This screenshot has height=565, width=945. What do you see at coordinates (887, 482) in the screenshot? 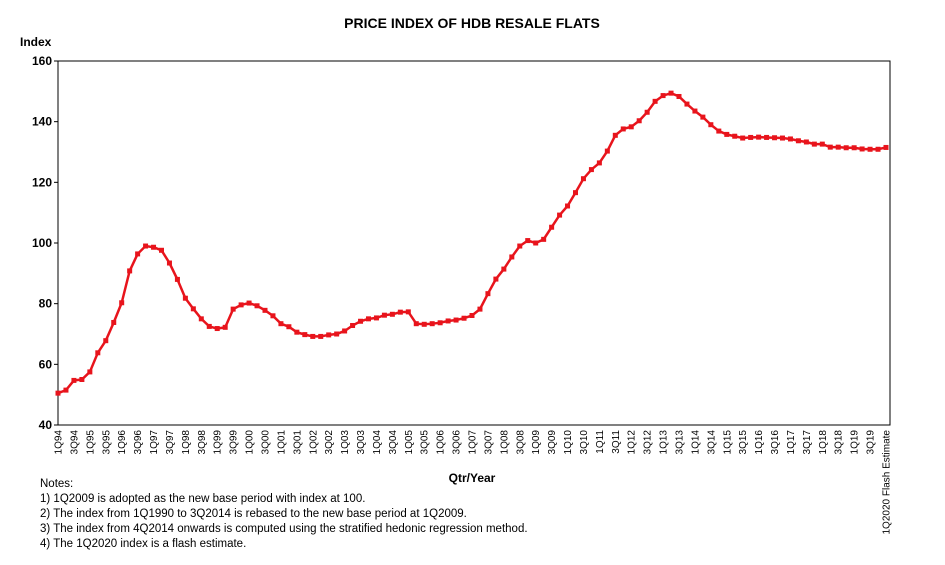
I see `x-tick-label: 1Q2020 Flash Estimate` at bounding box center [887, 482].